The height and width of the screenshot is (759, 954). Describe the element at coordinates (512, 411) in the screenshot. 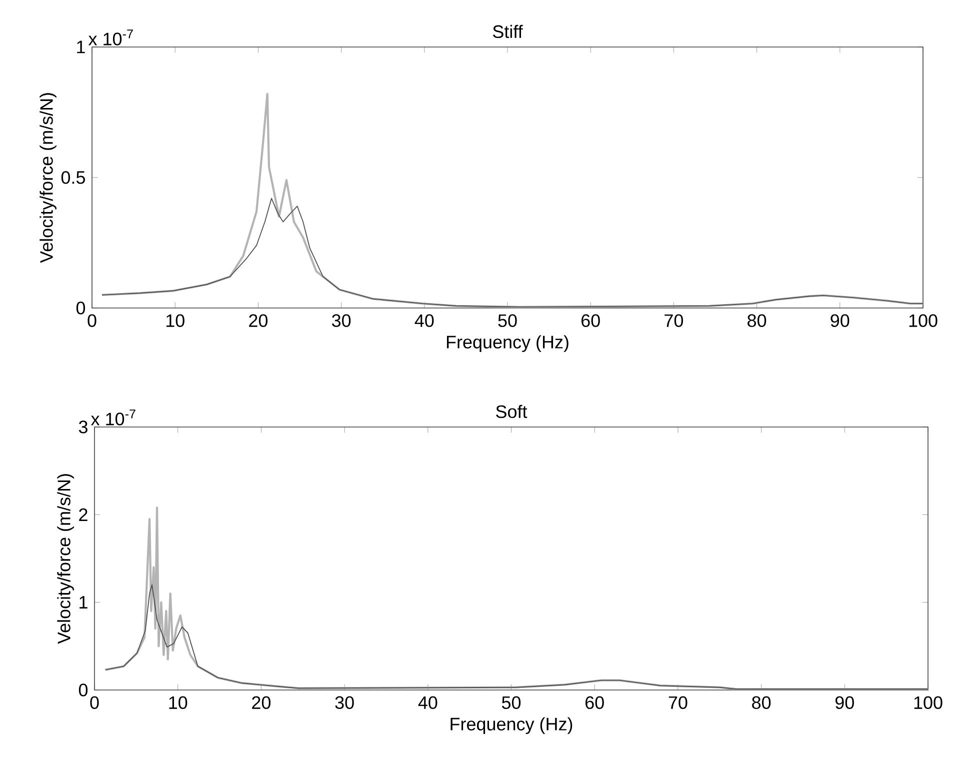

I see `chart-title: Soft` at that location.